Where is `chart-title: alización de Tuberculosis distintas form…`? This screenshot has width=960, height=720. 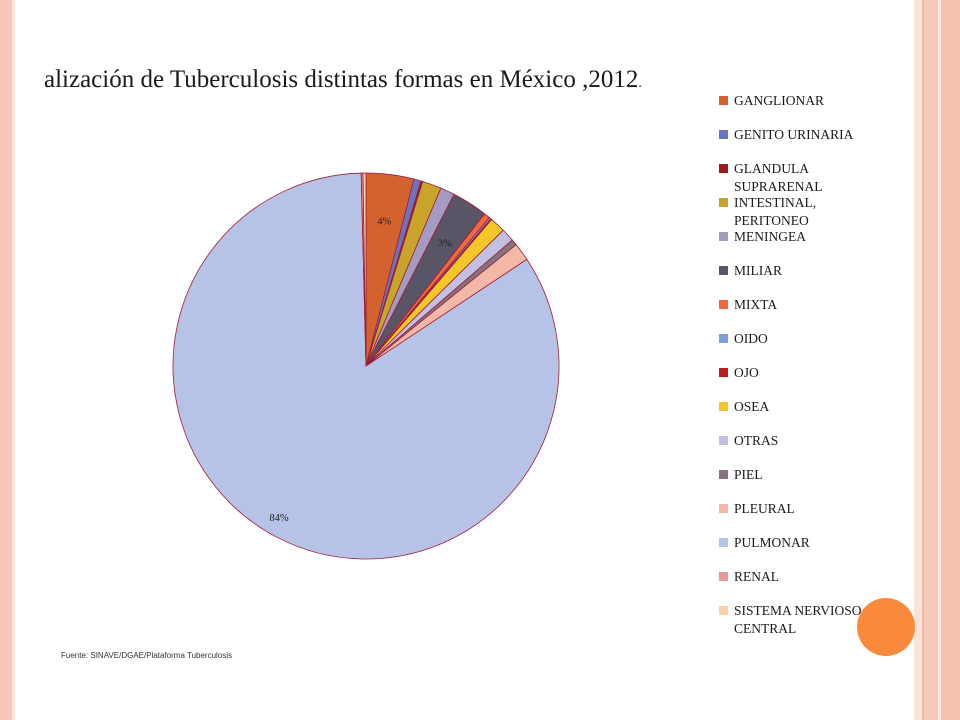
chart-title: alización de Tuberculosis distintas form… is located at coordinates (343, 79).